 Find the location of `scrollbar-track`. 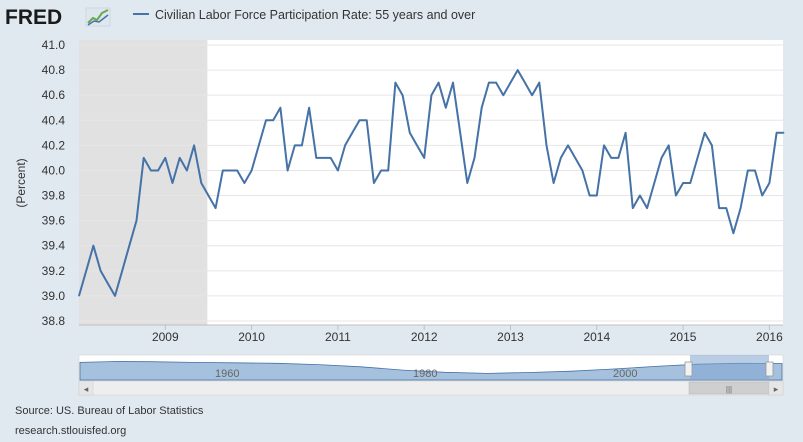

scrollbar-track is located at coordinates (431, 388).